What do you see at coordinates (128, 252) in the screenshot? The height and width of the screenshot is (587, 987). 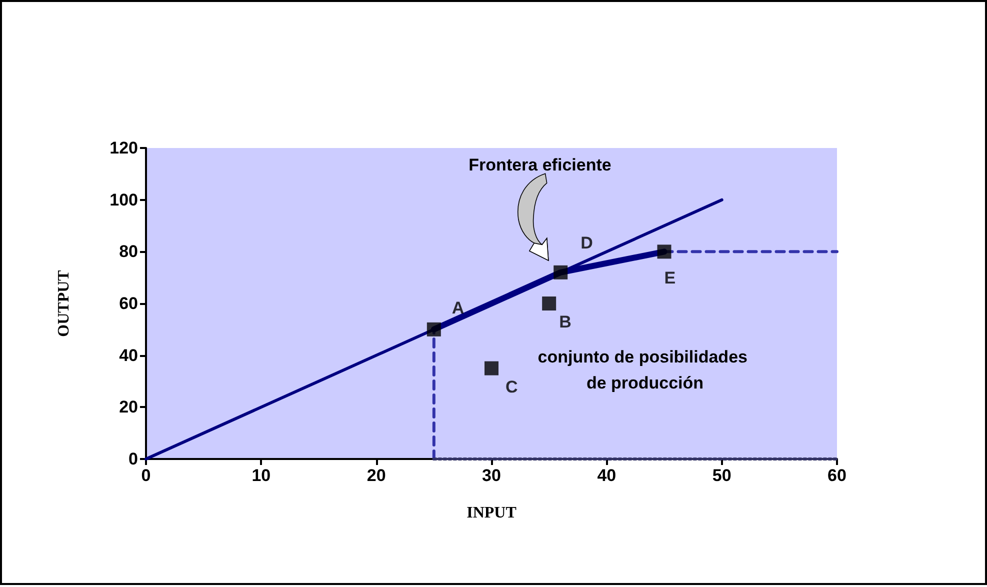 I see `y-tick-label: 80` at bounding box center [128, 252].